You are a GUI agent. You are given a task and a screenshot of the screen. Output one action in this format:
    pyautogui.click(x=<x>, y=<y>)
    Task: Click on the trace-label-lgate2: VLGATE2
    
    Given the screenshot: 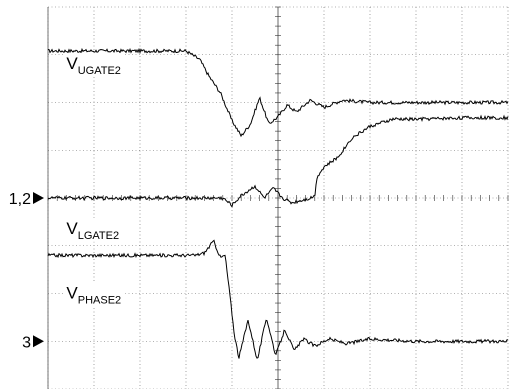 What is the action you would take?
    pyautogui.click(x=92, y=230)
    